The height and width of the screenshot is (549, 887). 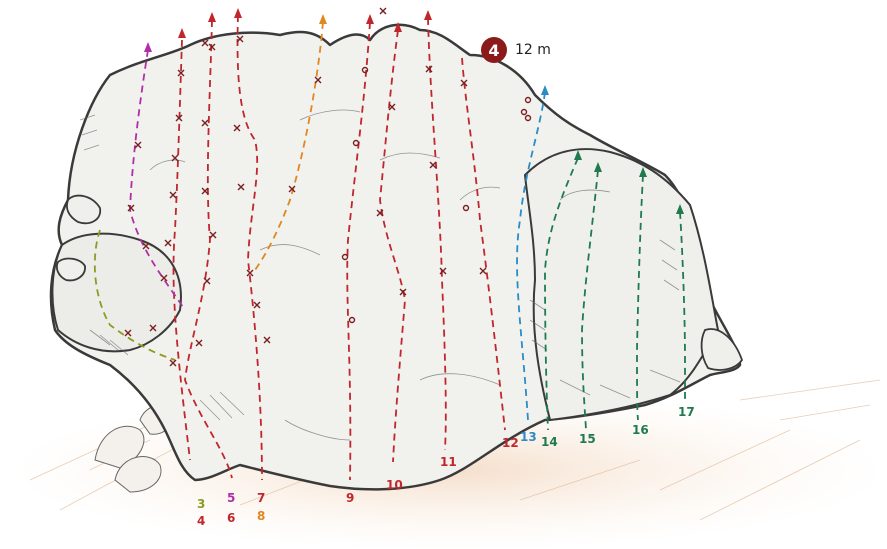 What do you see at coordinates (208, 249) in the screenshot?
I see `route-6-line` at bounding box center [208, 249].